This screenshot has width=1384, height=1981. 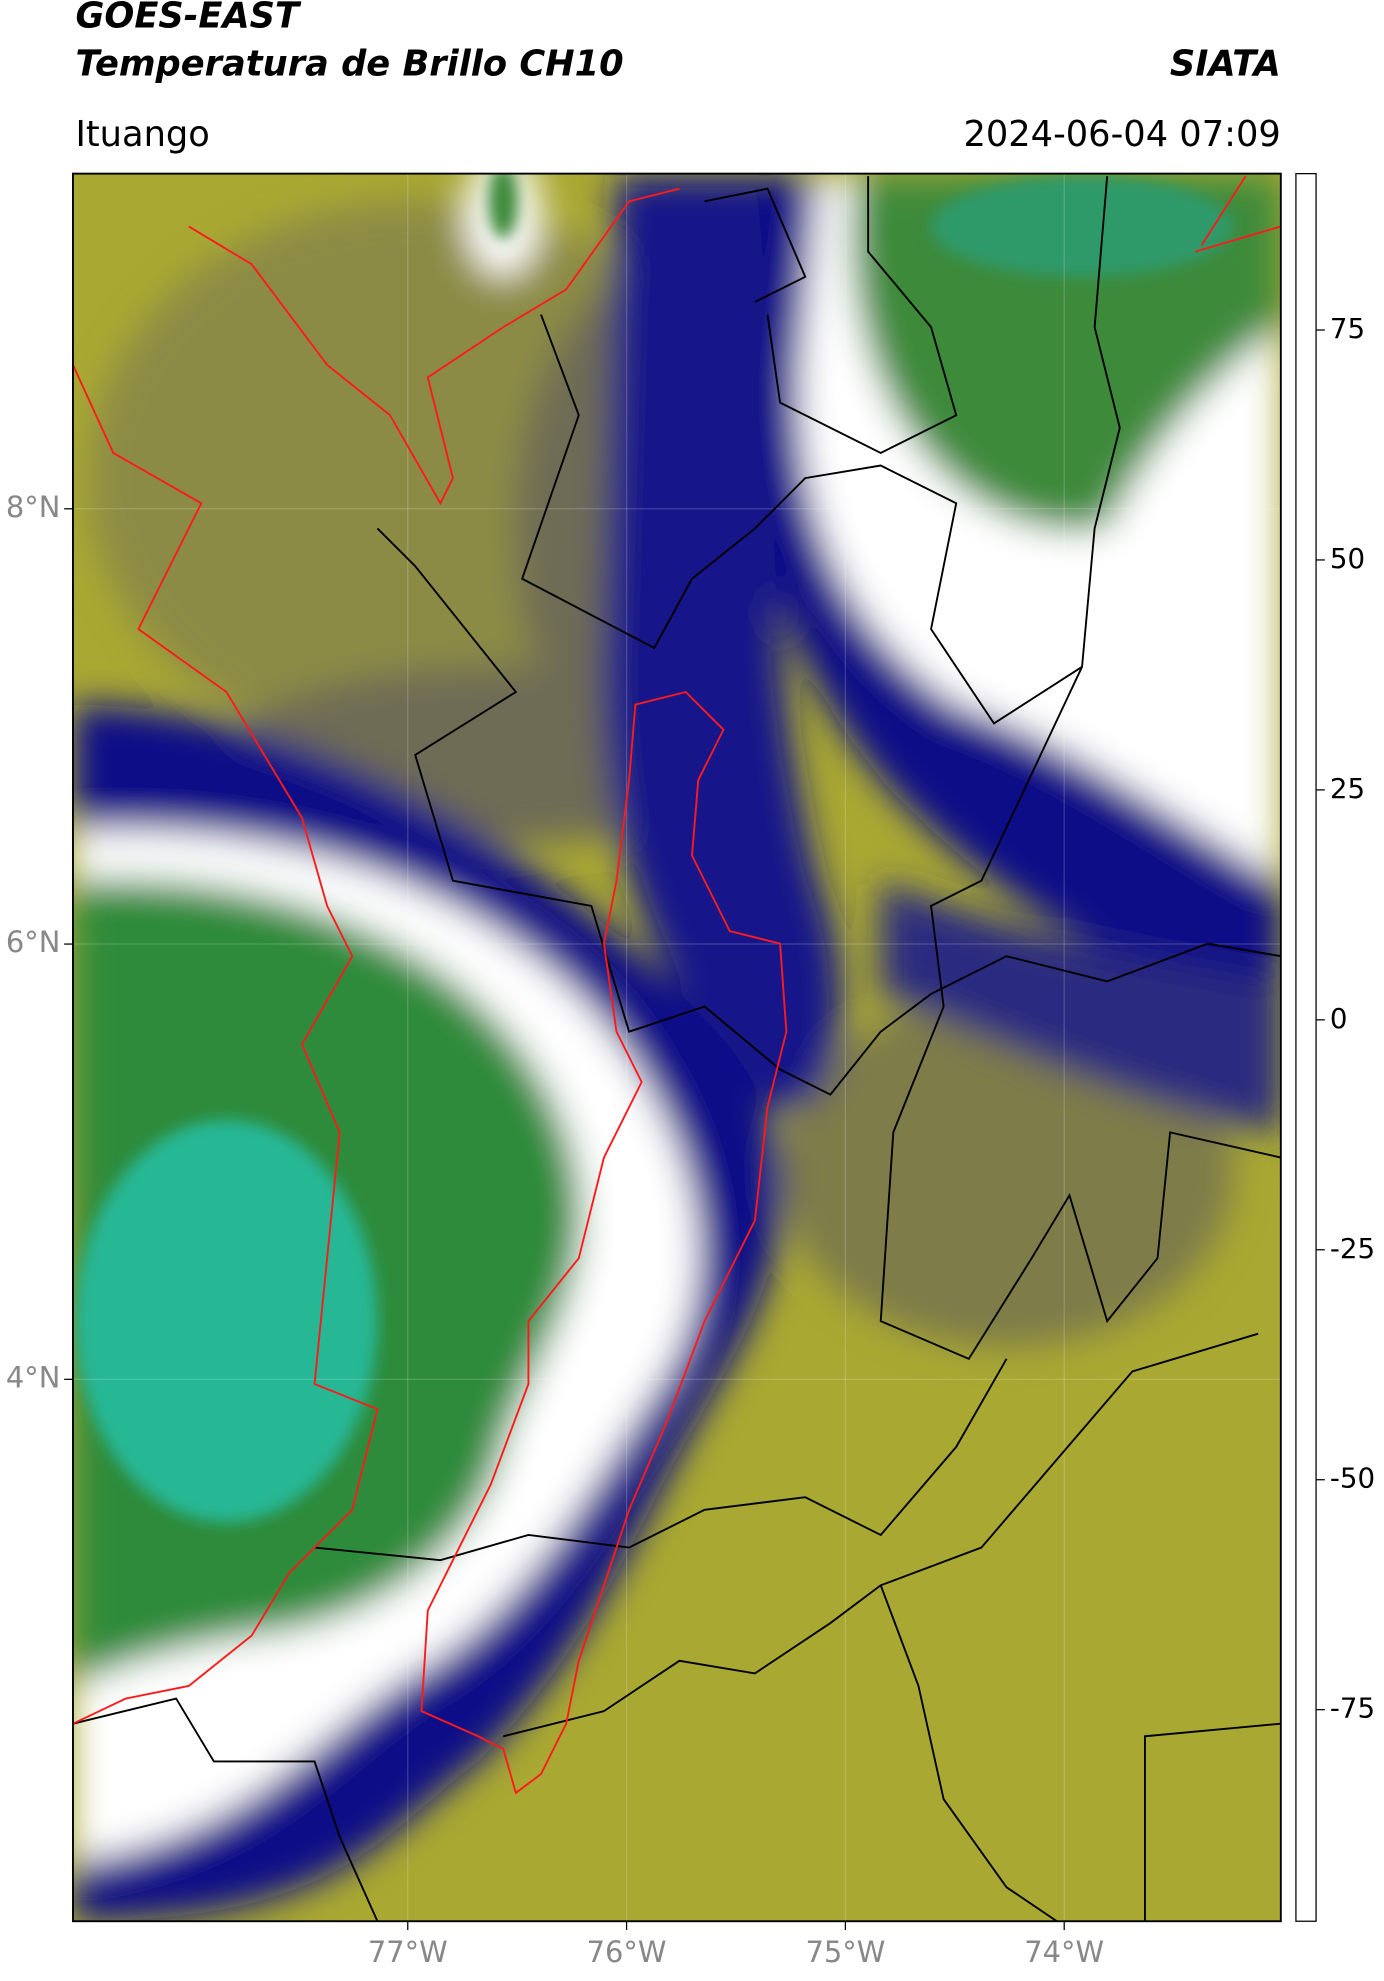 I want to click on colorbar-tick-label: 0, so click(x=1339, y=1018).